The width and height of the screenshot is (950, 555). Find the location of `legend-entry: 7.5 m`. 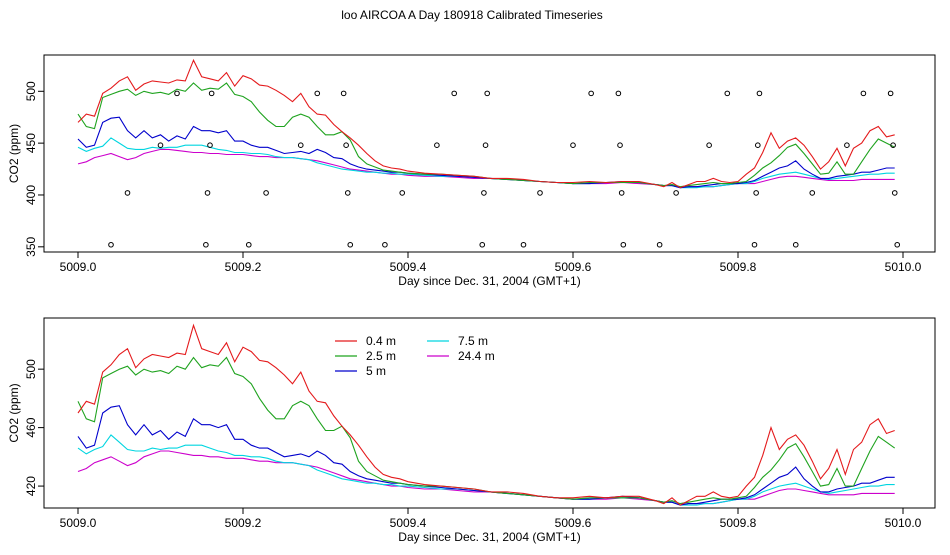

legend-entry: 7.5 m is located at coordinates (473, 341).